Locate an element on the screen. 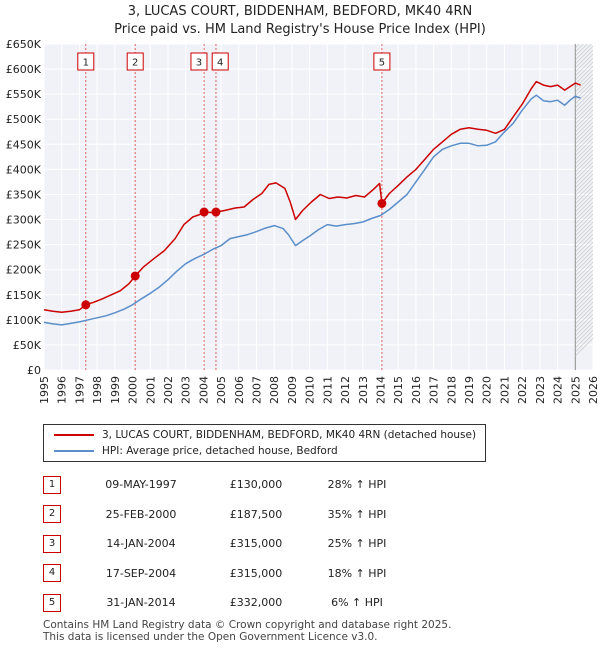 This screenshot has width=600, height=650. sale-date: 31-JAN-2014 is located at coordinates (141, 603).